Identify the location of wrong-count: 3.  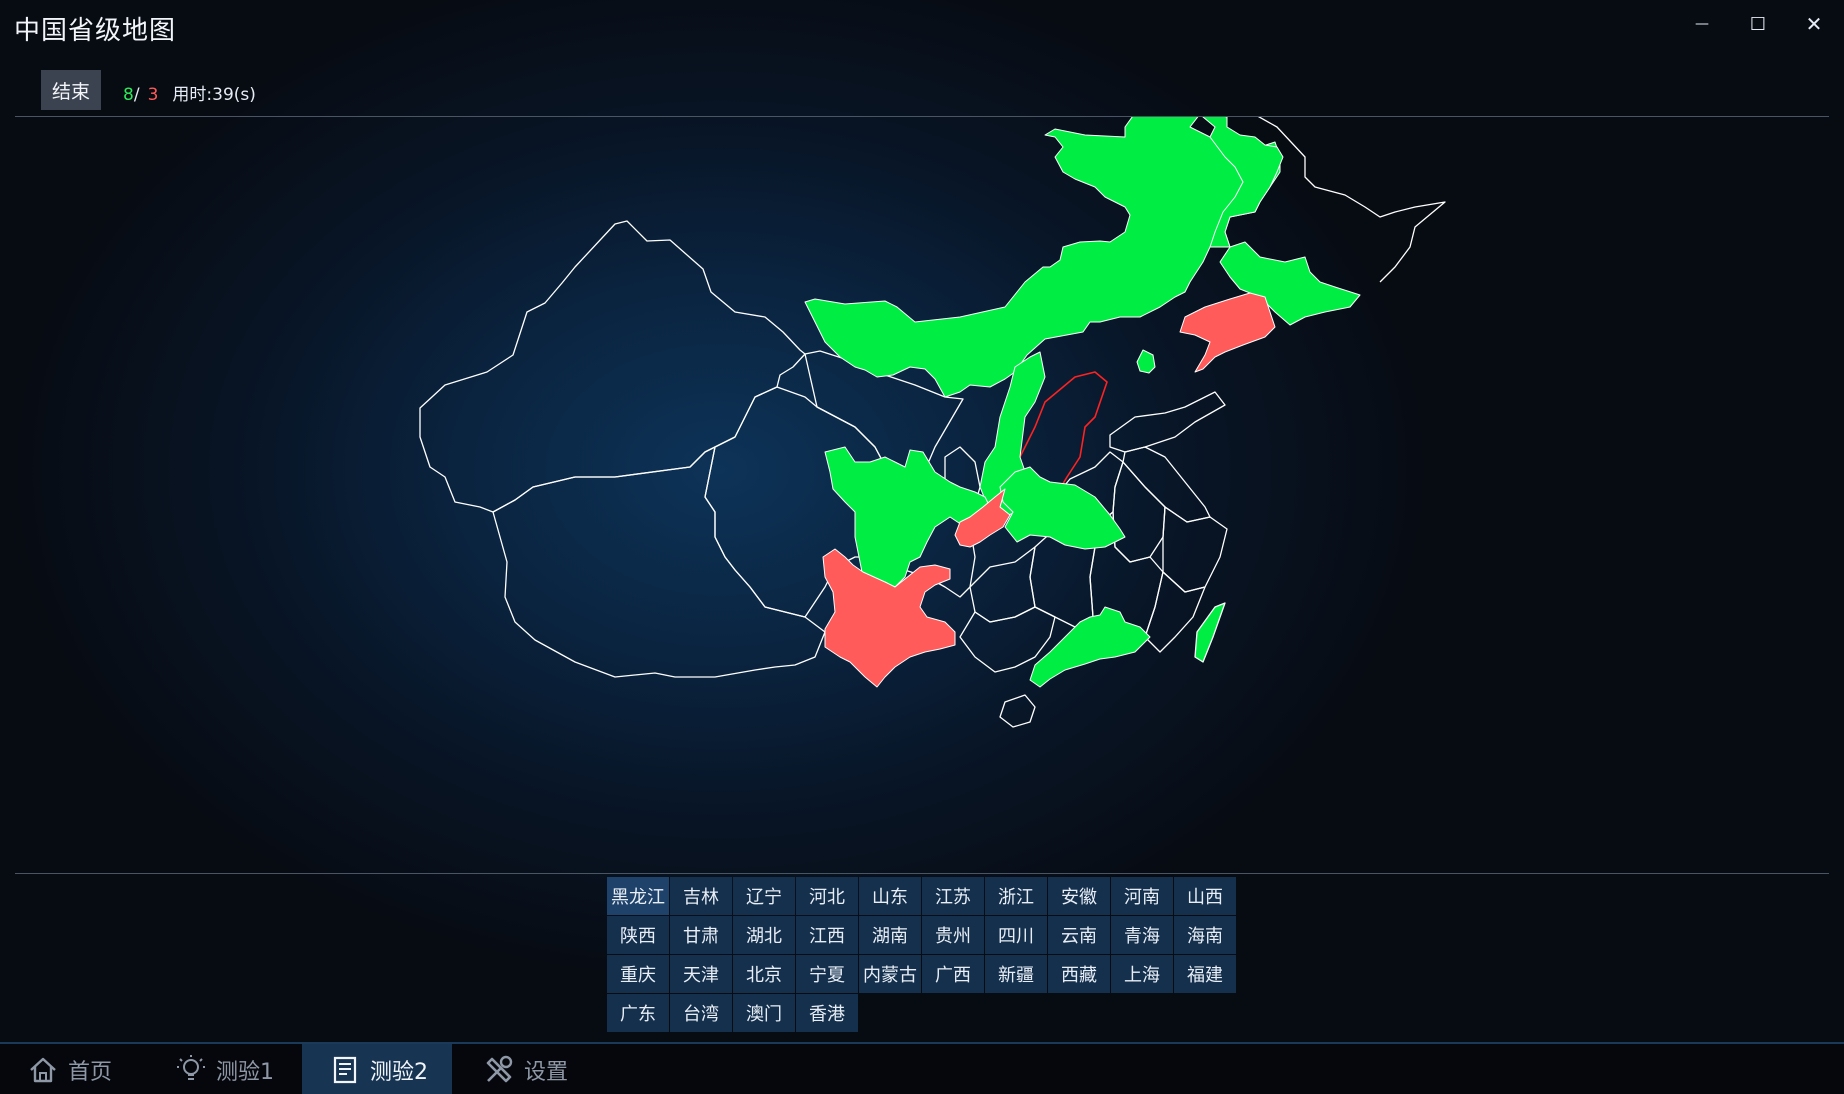
(153, 95).